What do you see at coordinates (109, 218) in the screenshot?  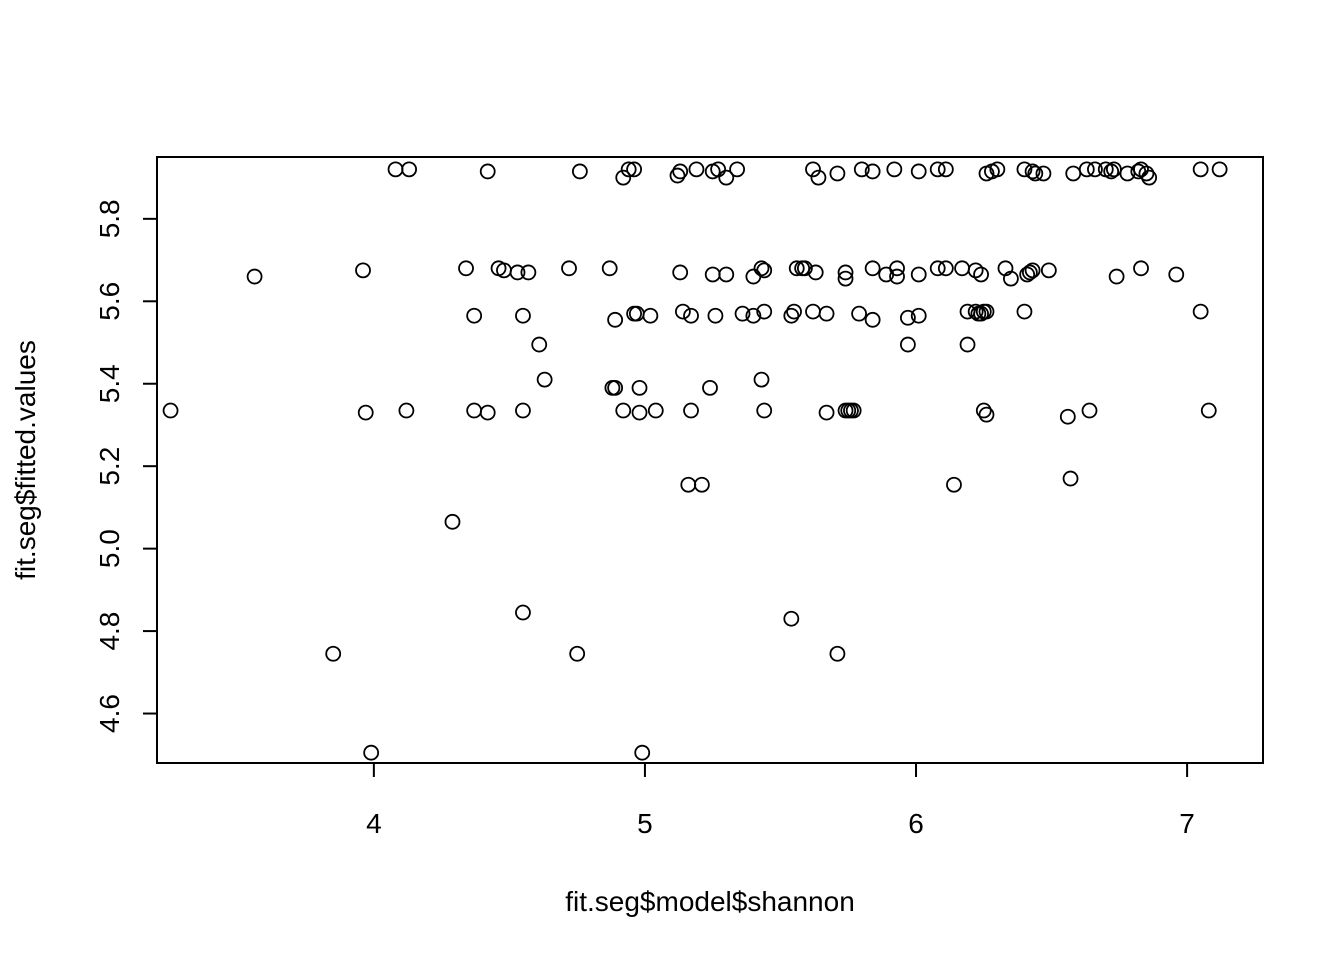 I see `y-tick-label: 5.8` at bounding box center [109, 218].